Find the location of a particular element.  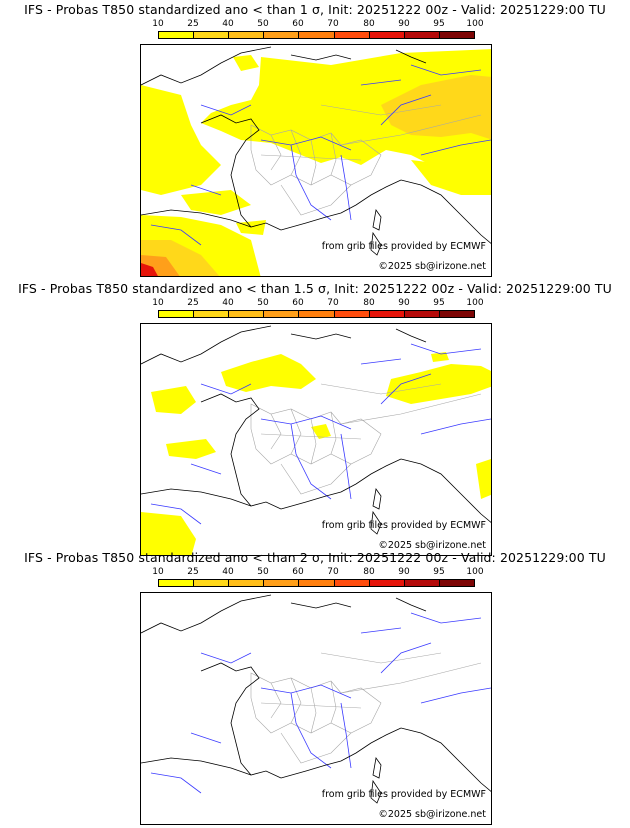

prob-area-corsica is located at coordinates (483, 479).